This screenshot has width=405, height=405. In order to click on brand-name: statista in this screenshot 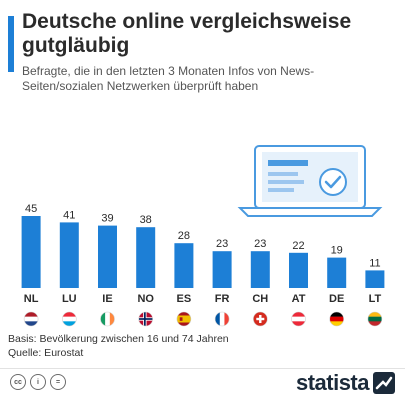, I will do `click(332, 382)`.